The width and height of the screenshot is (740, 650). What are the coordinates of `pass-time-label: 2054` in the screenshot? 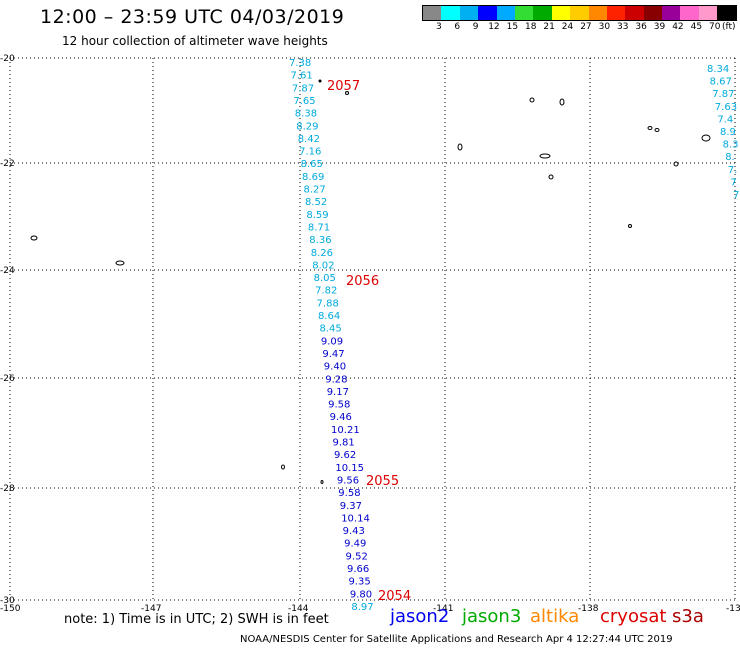 It's located at (394, 596).